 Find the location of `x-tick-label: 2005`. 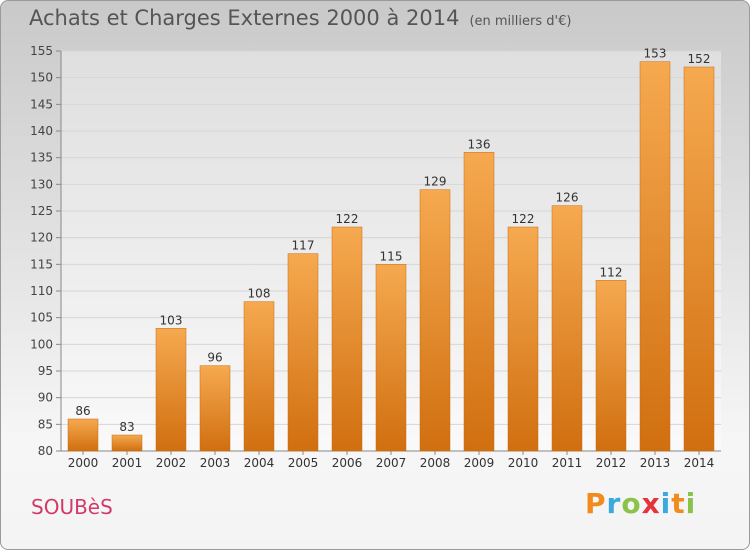

x-tick-label: 2005 is located at coordinates (303, 463).